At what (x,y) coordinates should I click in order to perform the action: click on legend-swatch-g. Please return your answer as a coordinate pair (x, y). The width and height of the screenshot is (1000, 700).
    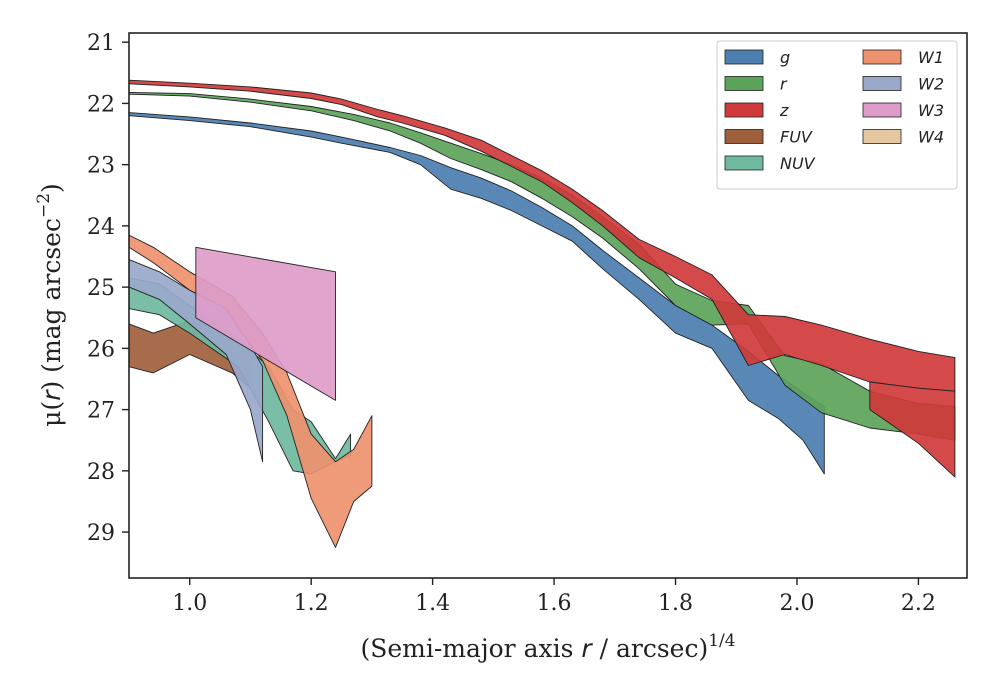
    Looking at the image, I should click on (744, 57).